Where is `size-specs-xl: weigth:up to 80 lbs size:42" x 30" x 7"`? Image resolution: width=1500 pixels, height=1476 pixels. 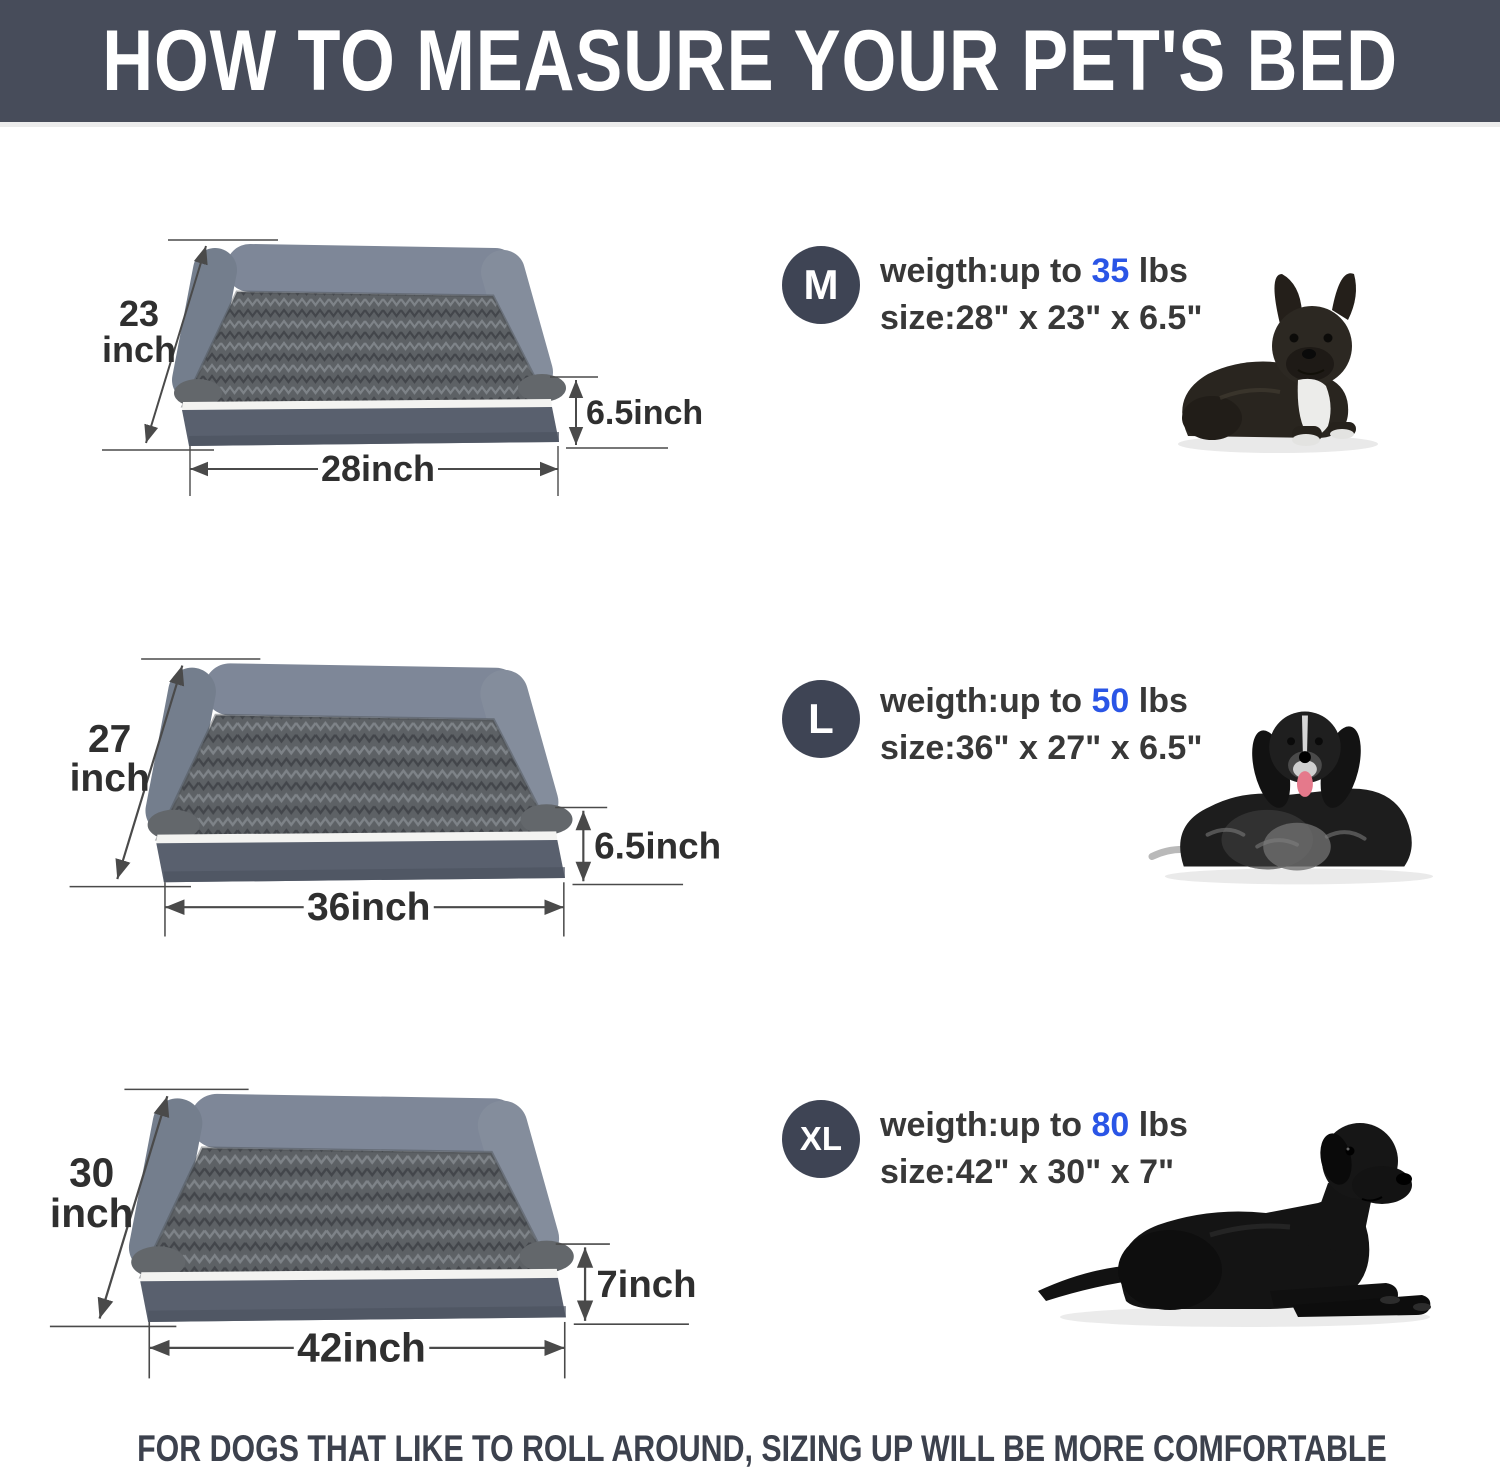 size-specs-xl: weigth:up to 80 lbs size:42" x 30" x 7" is located at coordinates (1050, 1149).